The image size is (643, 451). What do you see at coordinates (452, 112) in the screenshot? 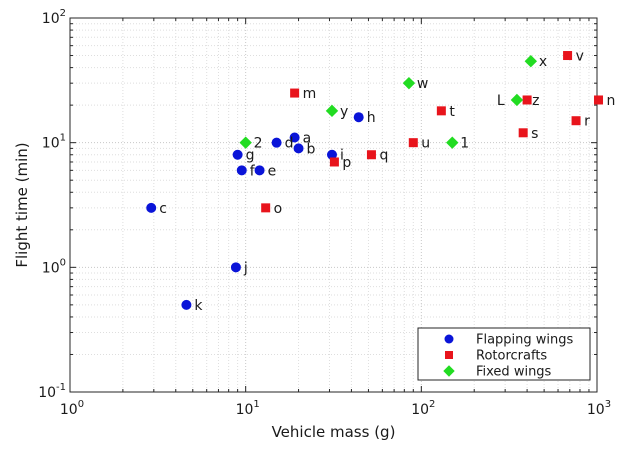
I see `data-point-label: t` at bounding box center [452, 112].